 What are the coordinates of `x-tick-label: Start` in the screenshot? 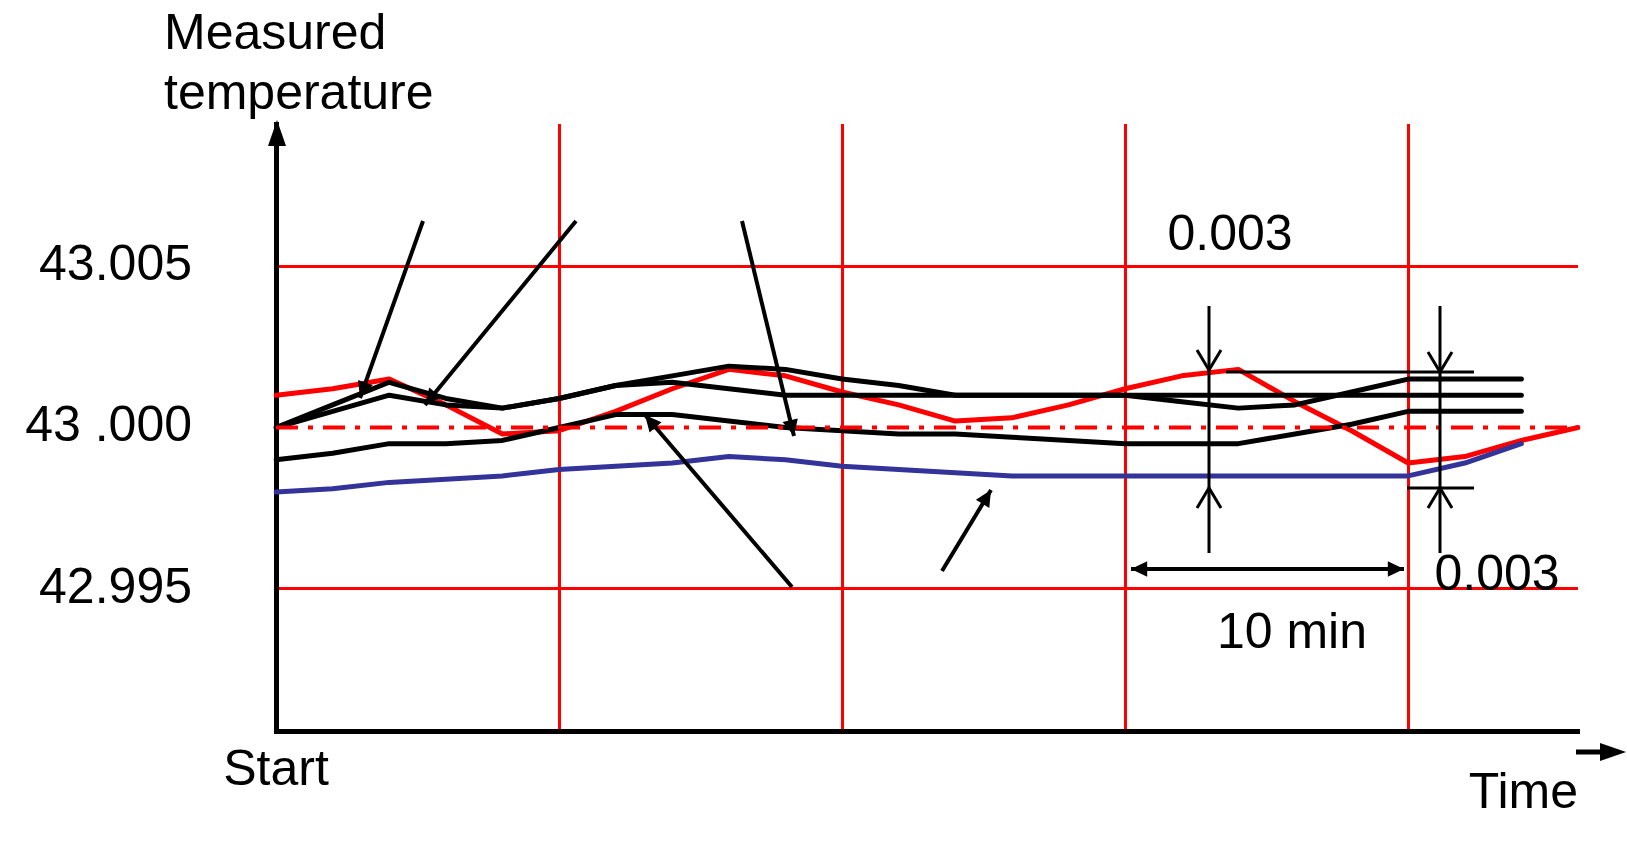 It's located at (276, 767).